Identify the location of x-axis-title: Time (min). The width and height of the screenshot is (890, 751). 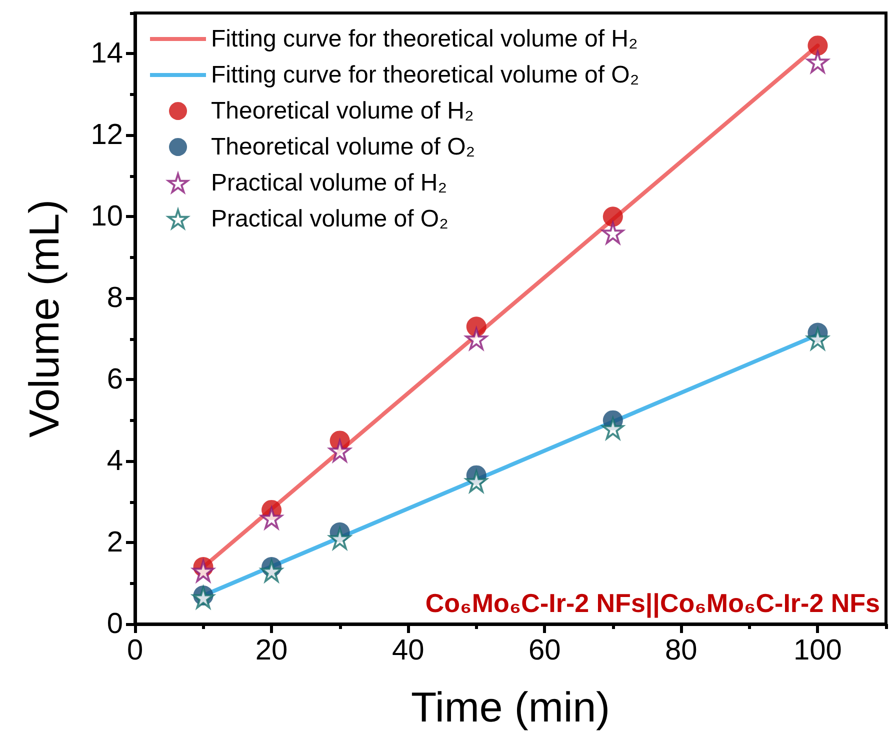
(510, 707).